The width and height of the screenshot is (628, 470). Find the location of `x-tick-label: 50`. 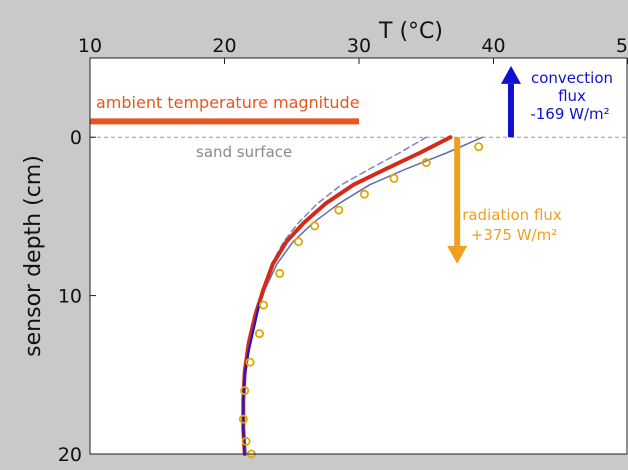

x-tick-label: 50 is located at coordinates (622, 46).